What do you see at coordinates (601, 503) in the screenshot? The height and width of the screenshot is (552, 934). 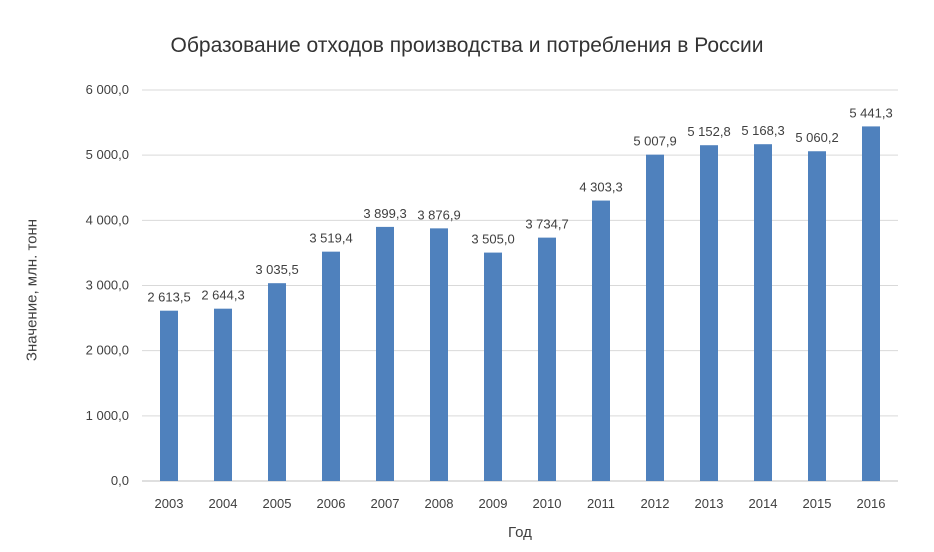 I see `x-tick-label: 2011` at bounding box center [601, 503].